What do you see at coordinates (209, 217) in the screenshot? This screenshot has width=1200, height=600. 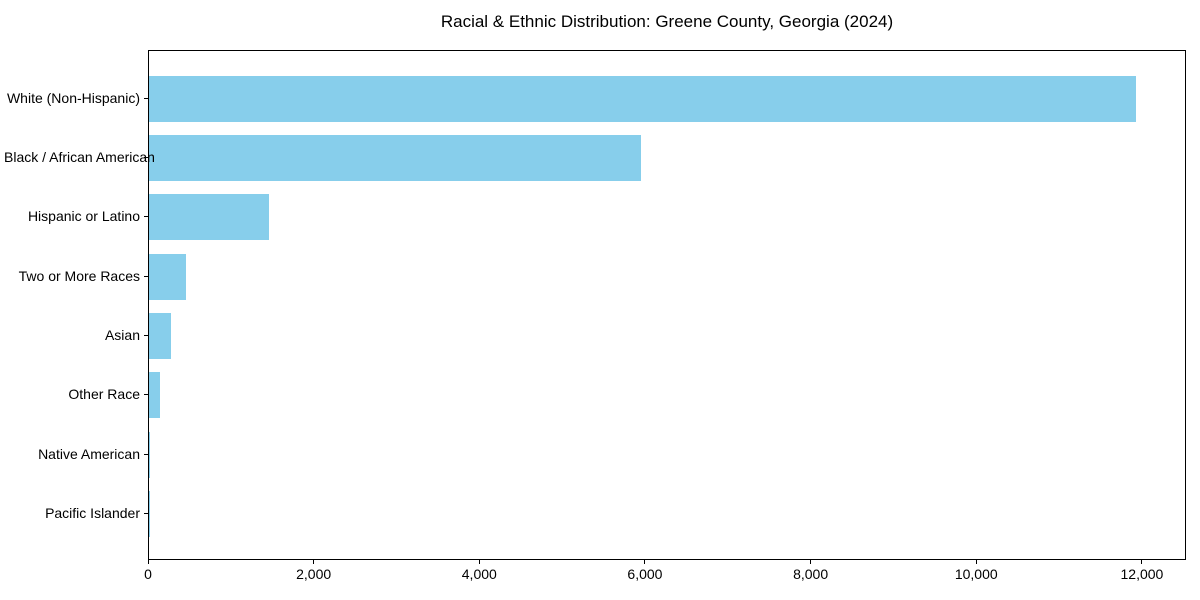 I see `bar-hispanic-or-latino` at bounding box center [209, 217].